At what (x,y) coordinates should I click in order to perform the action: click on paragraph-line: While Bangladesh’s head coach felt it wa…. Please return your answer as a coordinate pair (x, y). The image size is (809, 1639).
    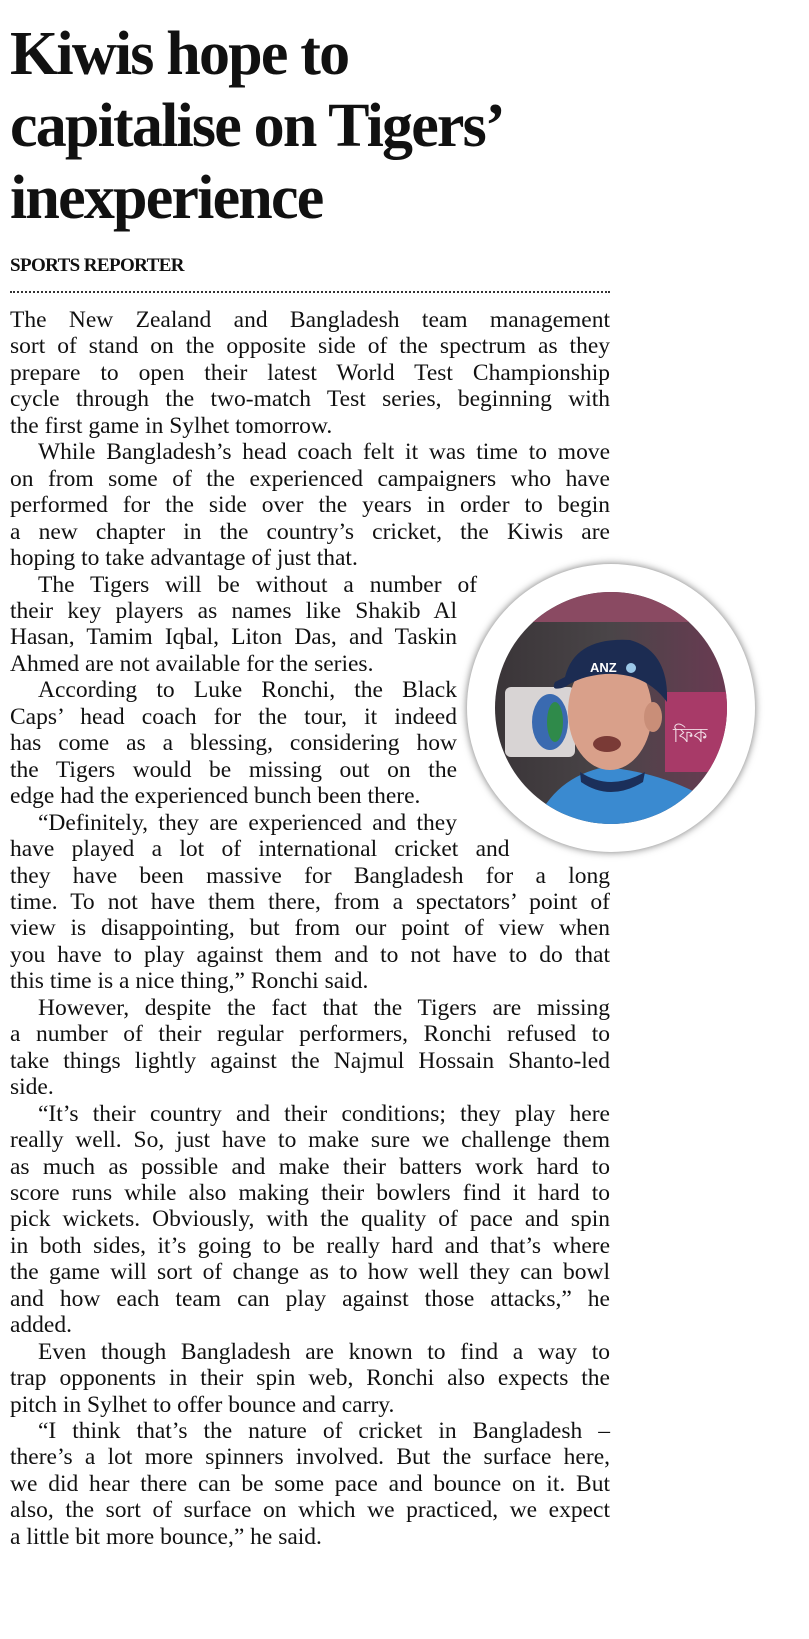
    Looking at the image, I should click on (324, 452).